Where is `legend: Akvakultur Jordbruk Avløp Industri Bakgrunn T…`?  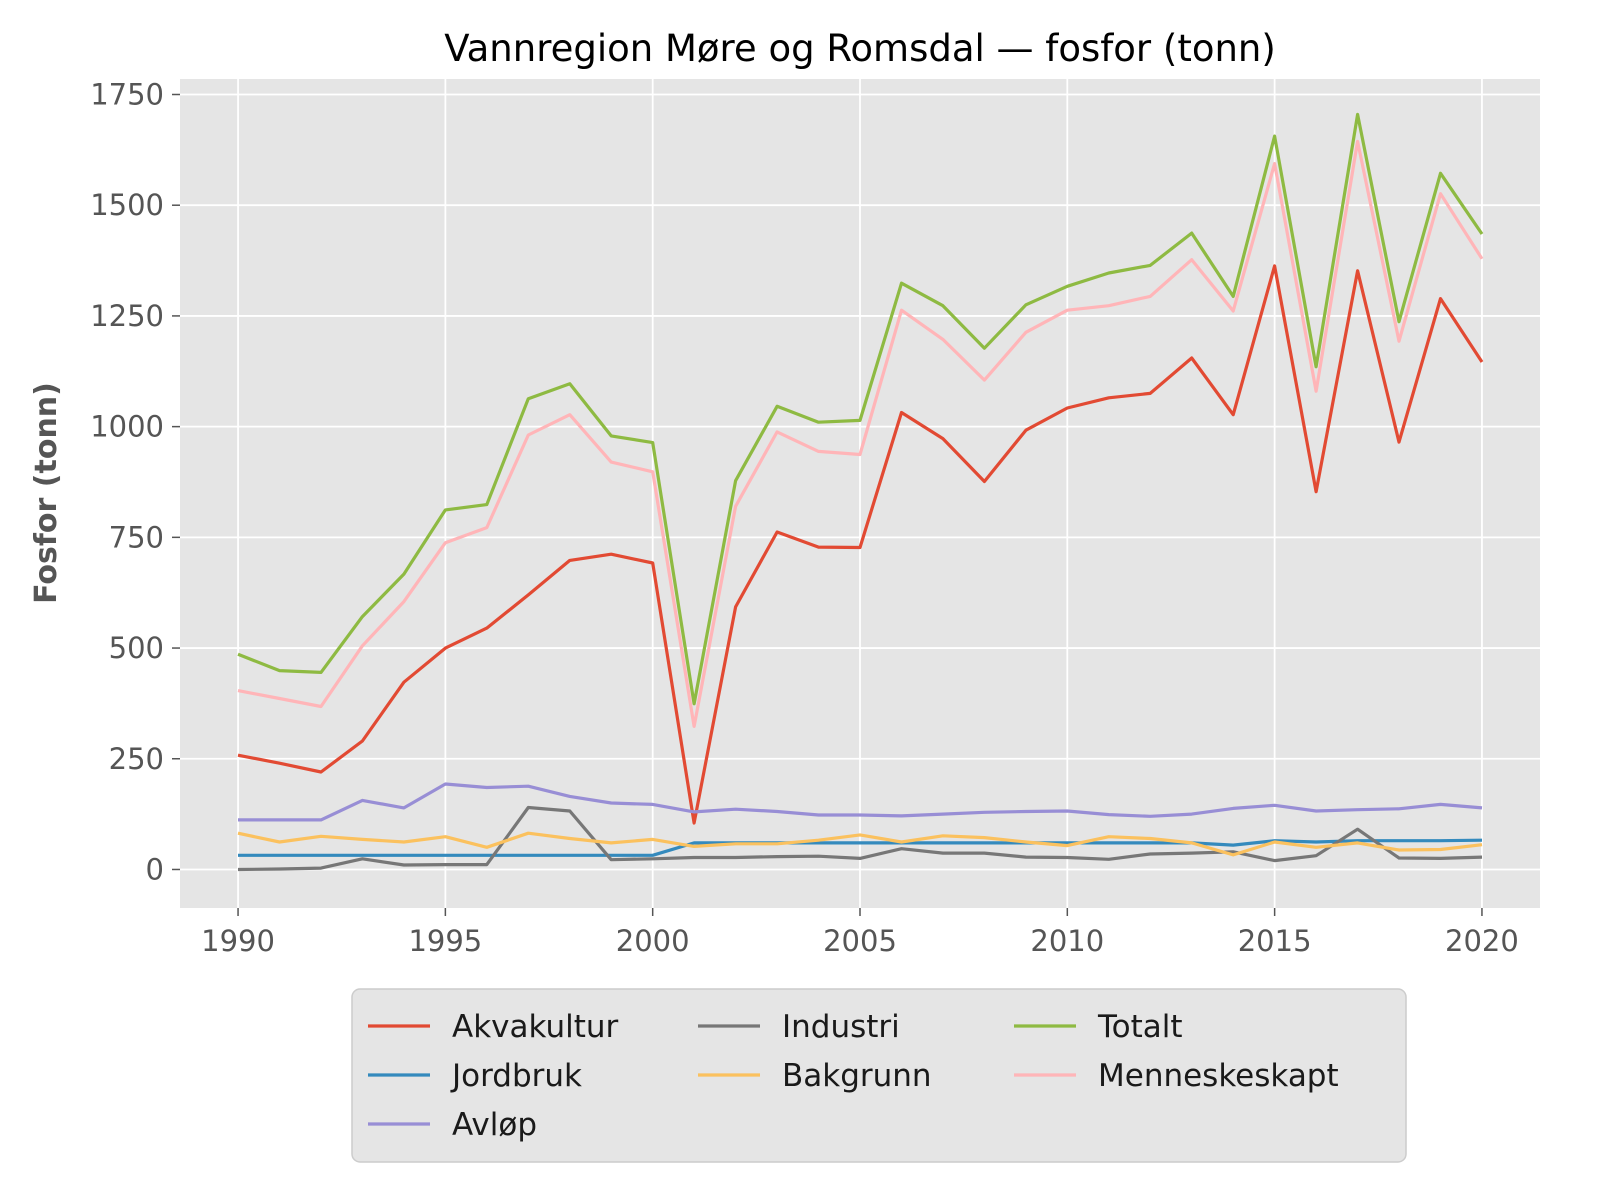 legend: Akvakultur Jordbruk Avløp Industri Bakgrunn T… is located at coordinates (879, 1075).